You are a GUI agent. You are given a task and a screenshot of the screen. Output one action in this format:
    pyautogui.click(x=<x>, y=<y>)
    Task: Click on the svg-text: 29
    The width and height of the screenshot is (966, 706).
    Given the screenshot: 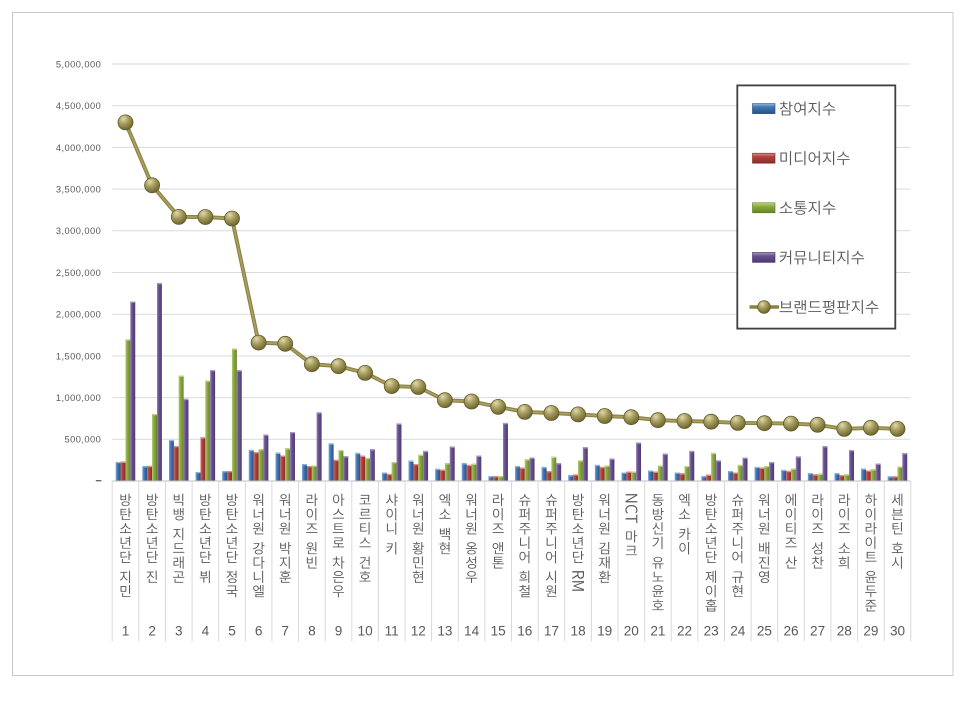 What is the action you would take?
    pyautogui.click(x=870, y=630)
    